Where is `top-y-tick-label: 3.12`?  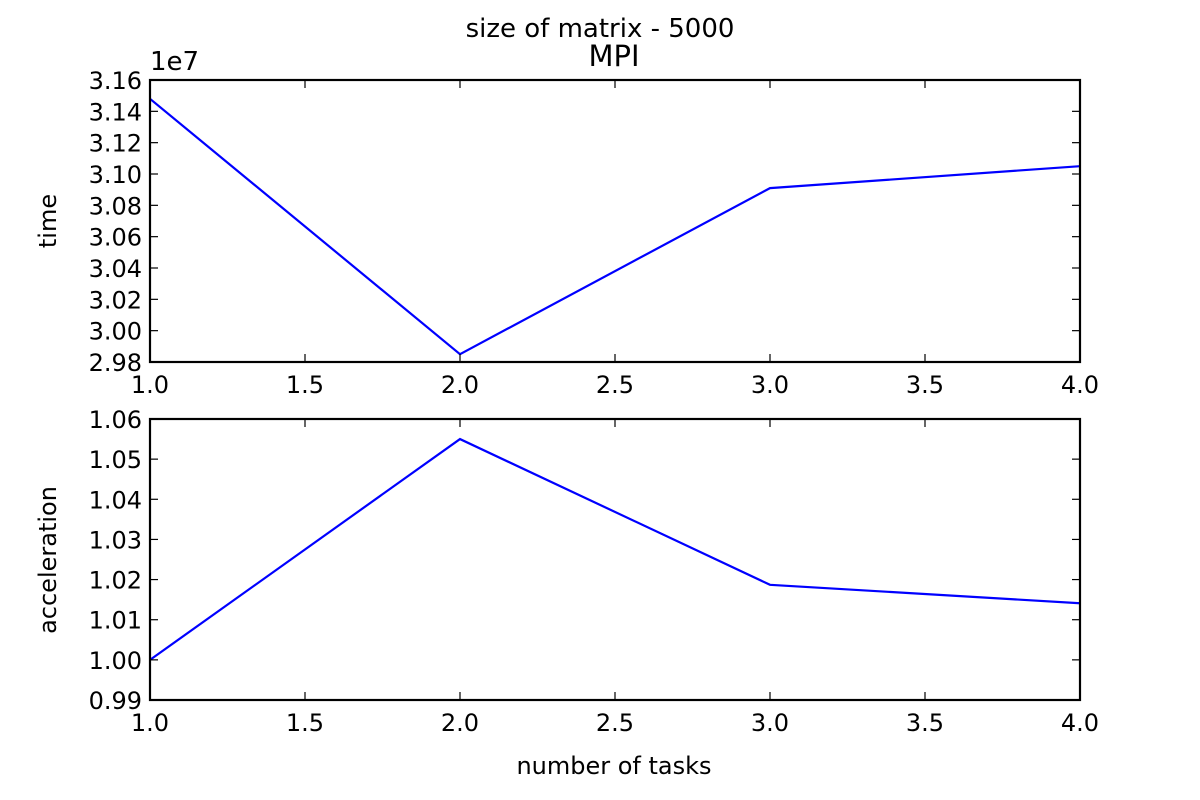 top-y-tick-label: 3.12 is located at coordinates (115, 144).